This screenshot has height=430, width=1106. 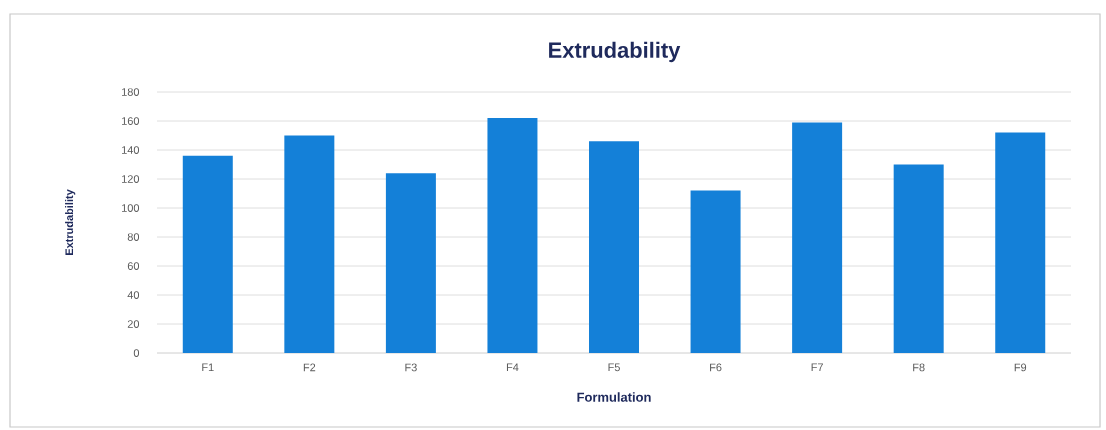 What do you see at coordinates (136, 353) in the screenshot?
I see `y-tick-label: 0` at bounding box center [136, 353].